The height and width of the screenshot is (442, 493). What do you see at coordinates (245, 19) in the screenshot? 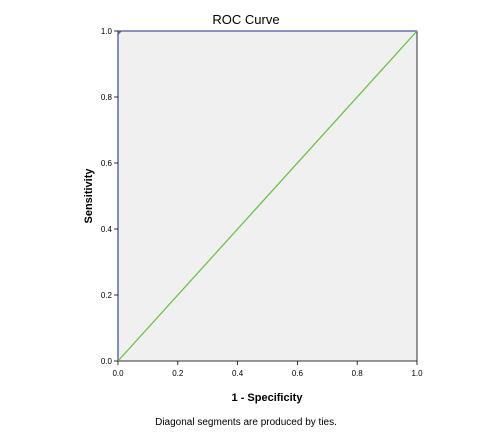
I see `chart-title: ROC Curve` at bounding box center [245, 19].